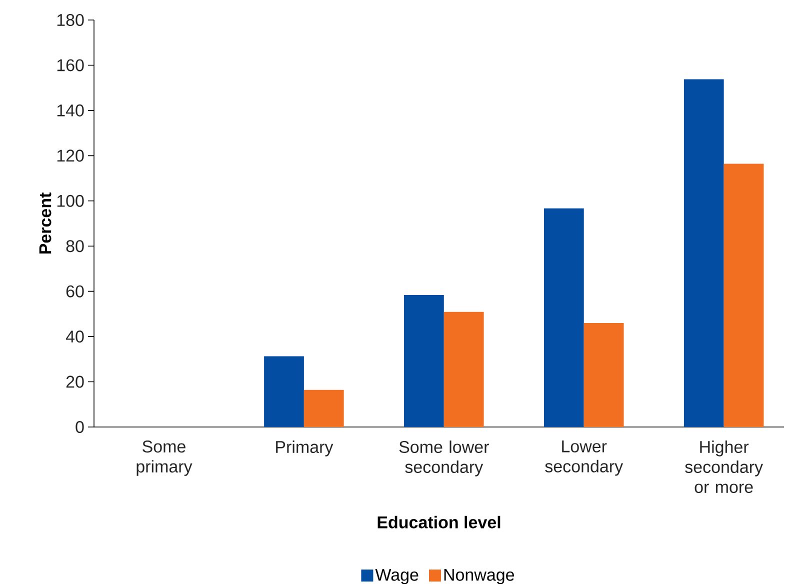 The width and height of the screenshot is (786, 584). What do you see at coordinates (444, 458) in the screenshot?
I see `x-tick-label: Some lower secondary` at bounding box center [444, 458].